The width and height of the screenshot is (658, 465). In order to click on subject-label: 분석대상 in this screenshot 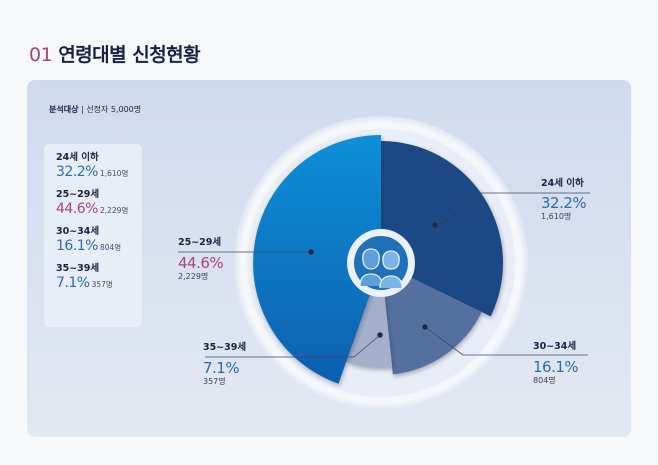, I will do `click(64, 109)`.